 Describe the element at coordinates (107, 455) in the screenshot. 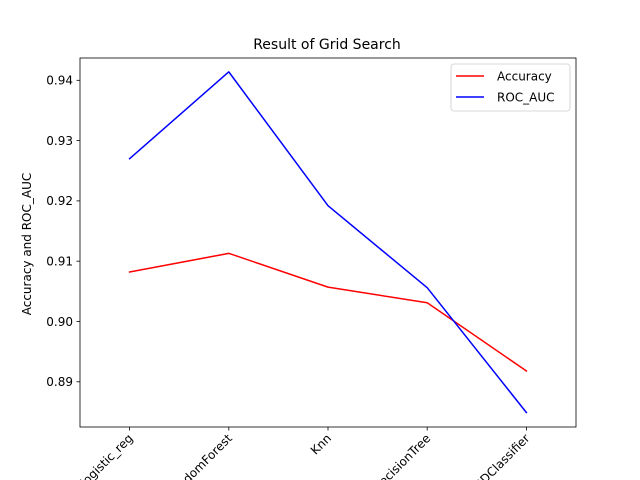

I see `x-tick-label: logistic_reg` at that location.